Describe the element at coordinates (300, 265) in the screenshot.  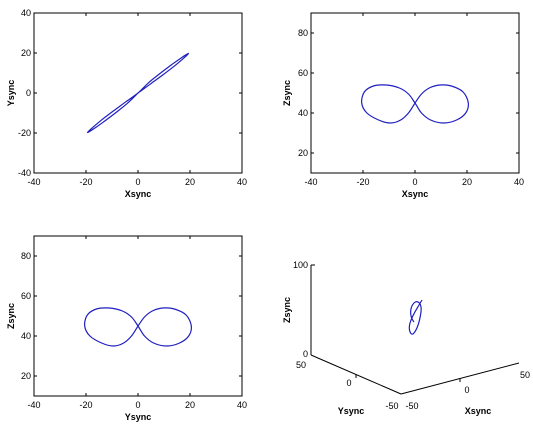
I see `z-tick-label: 100` at that location.